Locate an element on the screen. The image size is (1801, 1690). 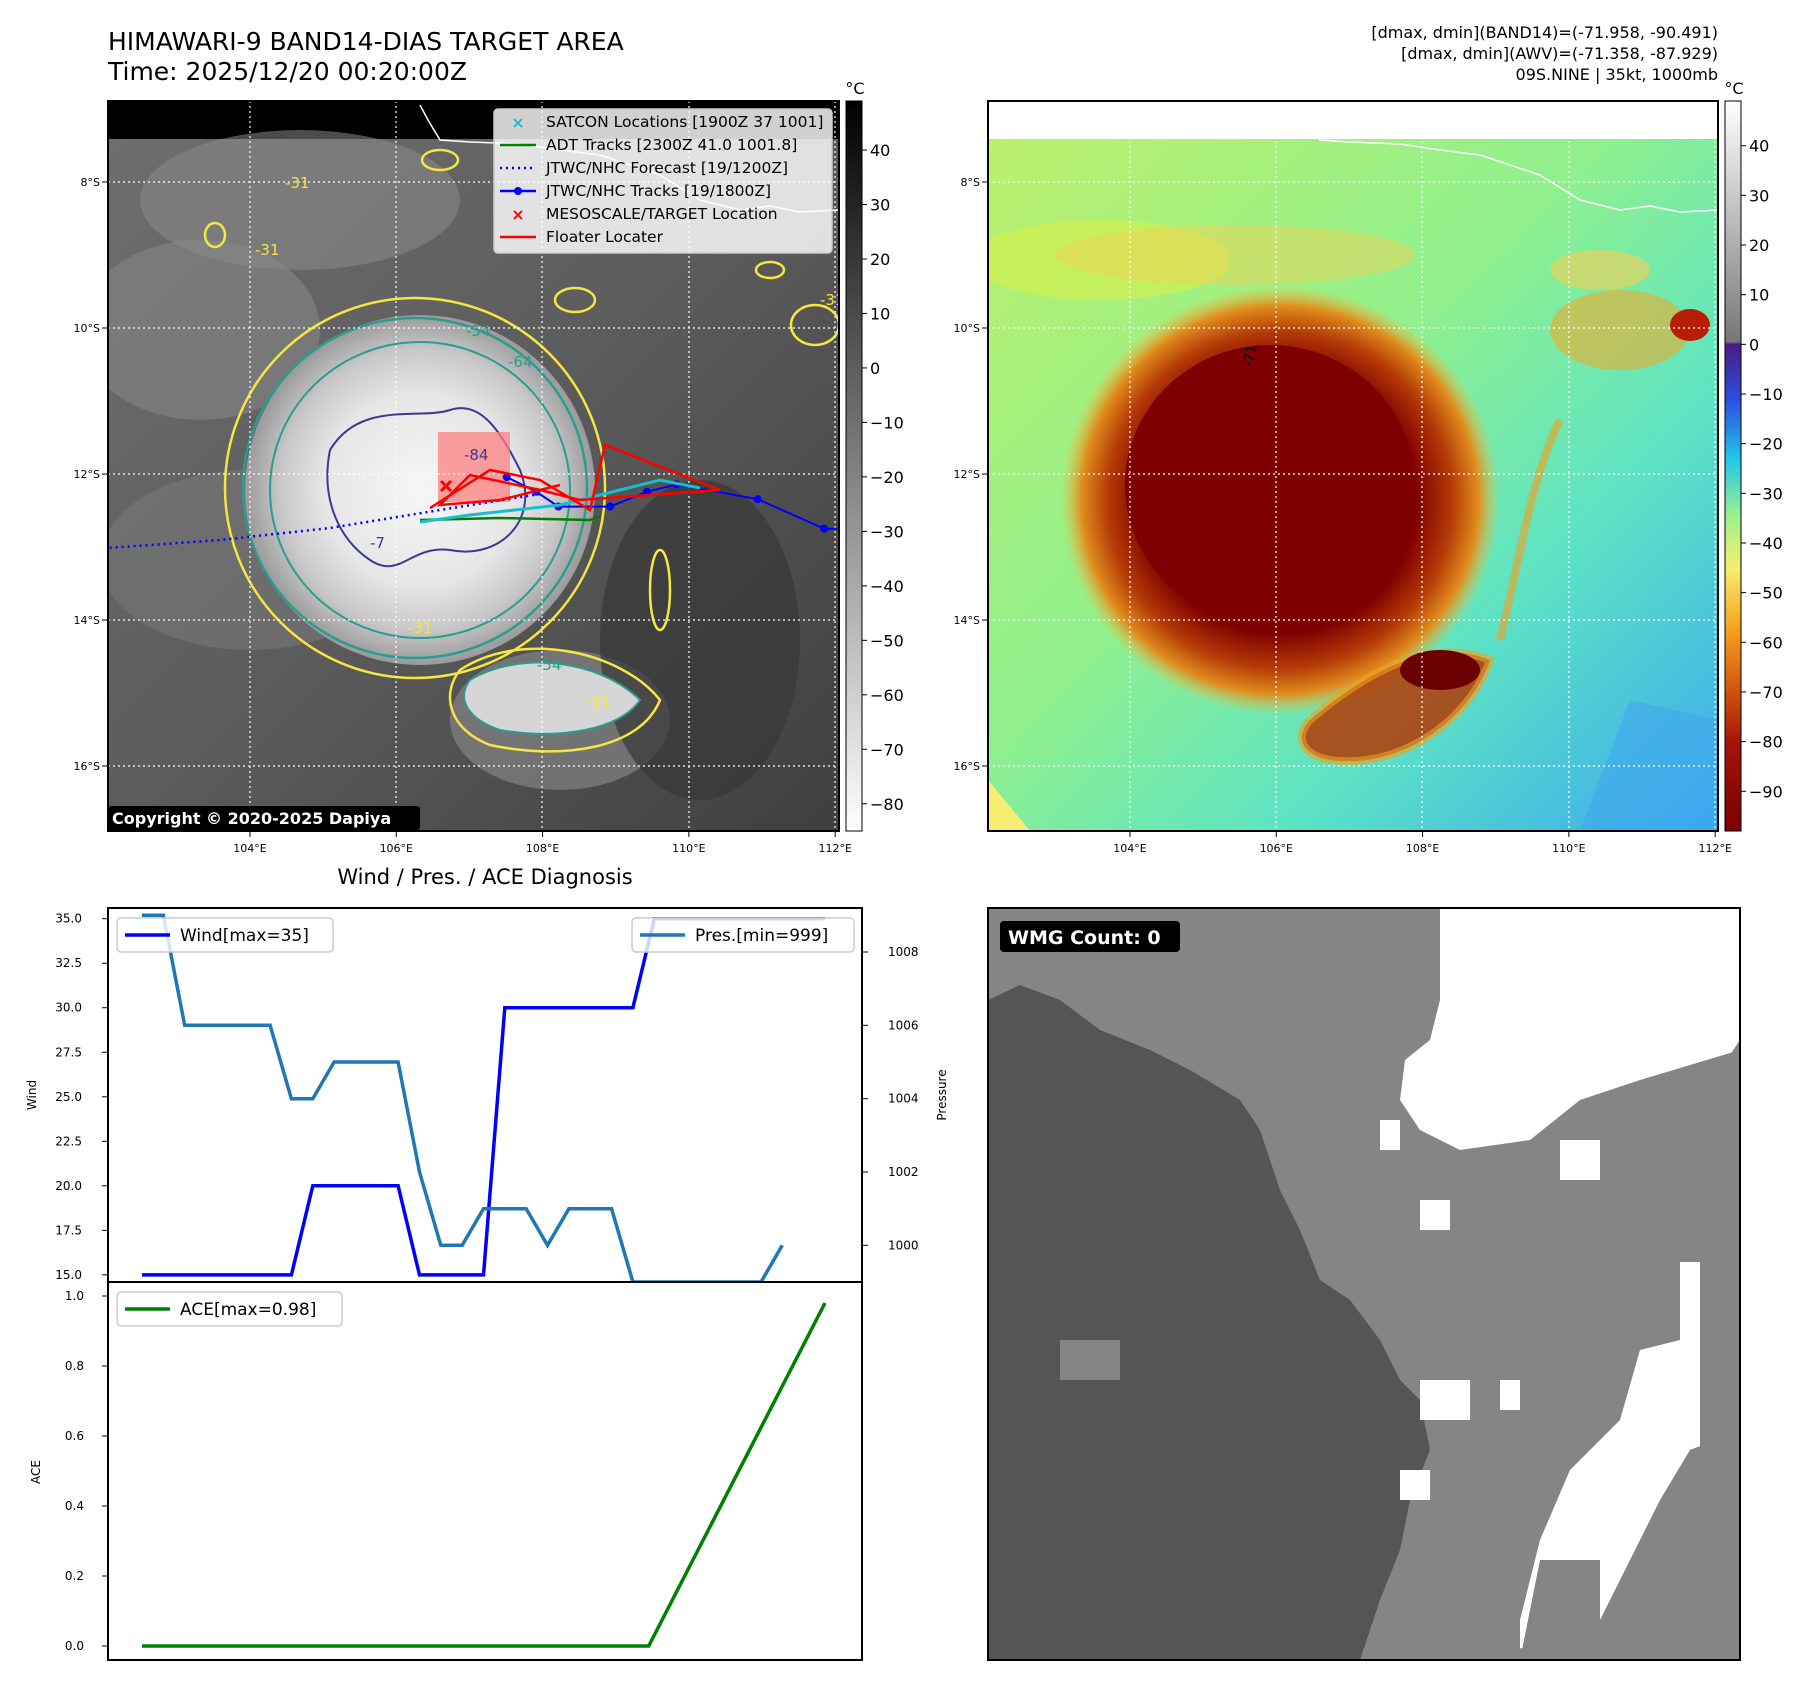
pressure-tick-label: 1006 is located at coordinates (903, 1025).